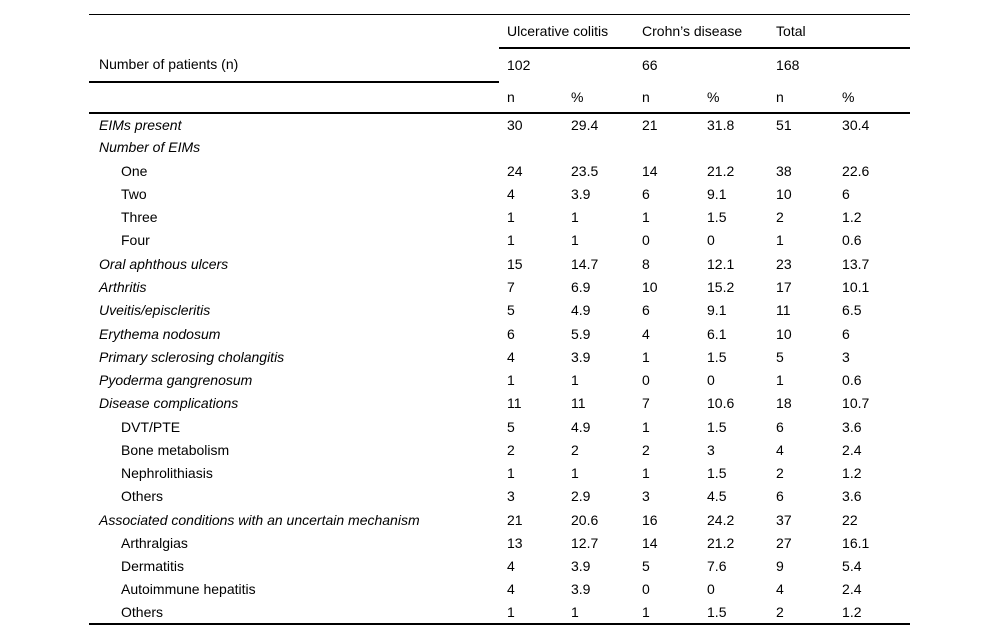 This screenshot has height=642, width=1000. What do you see at coordinates (499, 403) in the screenshot?
I see `table-row: Disease complications 11 11 7 10.6 18 10.7` at bounding box center [499, 403].